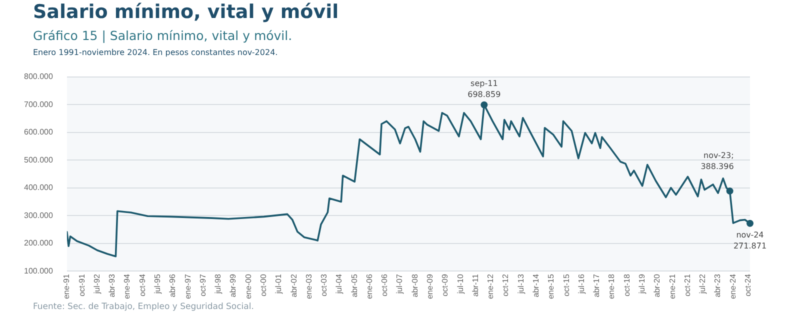 The height and width of the screenshot is (325, 800). I want to click on x-tick-label: ene-15, so click(551, 287).